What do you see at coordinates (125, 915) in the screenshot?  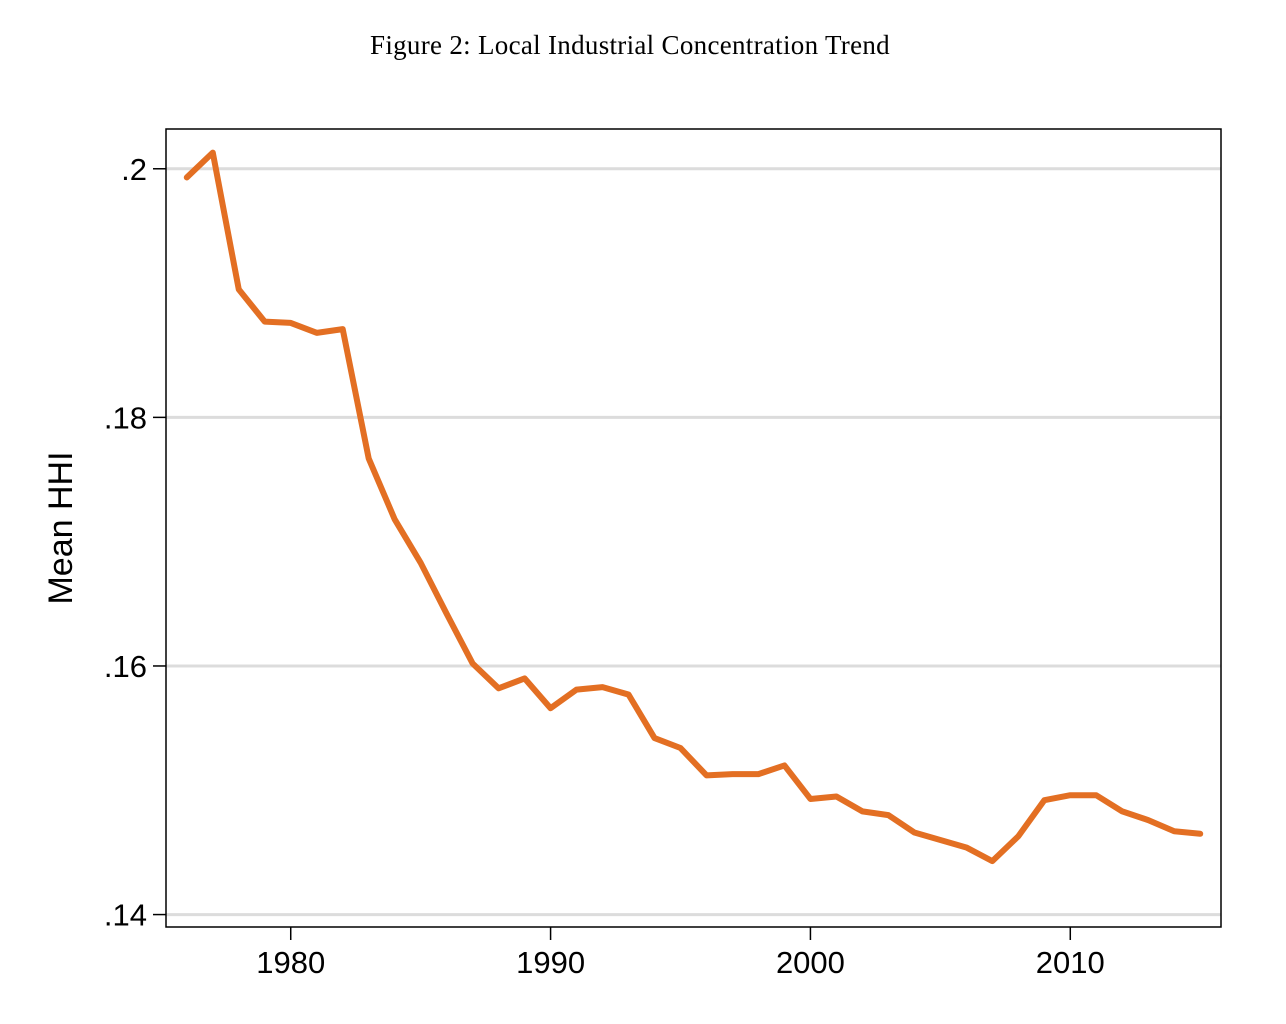 I see `y-tick-label: .14` at bounding box center [125, 915].